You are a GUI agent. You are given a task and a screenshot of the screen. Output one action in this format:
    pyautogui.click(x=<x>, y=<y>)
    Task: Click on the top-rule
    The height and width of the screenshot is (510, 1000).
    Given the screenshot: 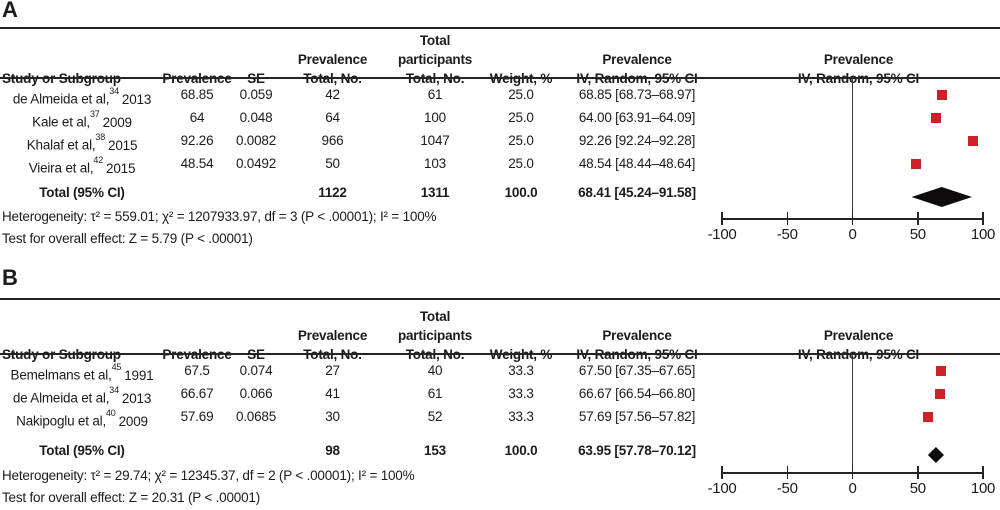 What is the action you would take?
    pyautogui.click(x=500, y=28)
    